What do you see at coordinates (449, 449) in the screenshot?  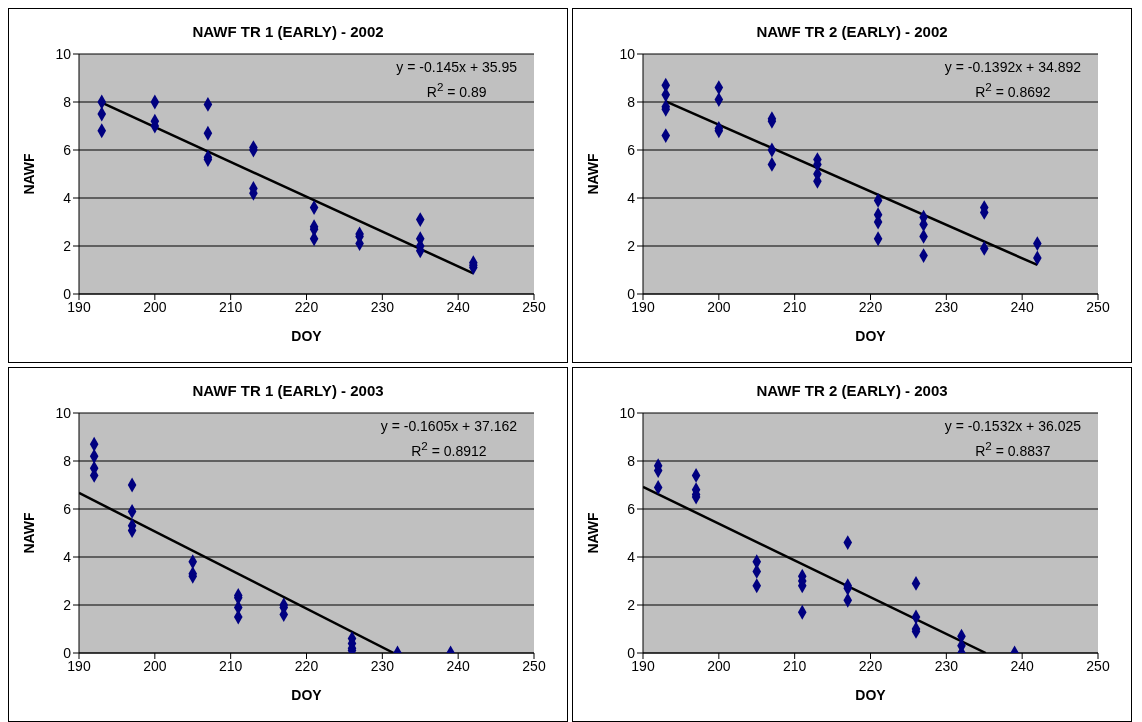 I see `annotation: R$^{2}$ = 0.8912` at bounding box center [449, 449].